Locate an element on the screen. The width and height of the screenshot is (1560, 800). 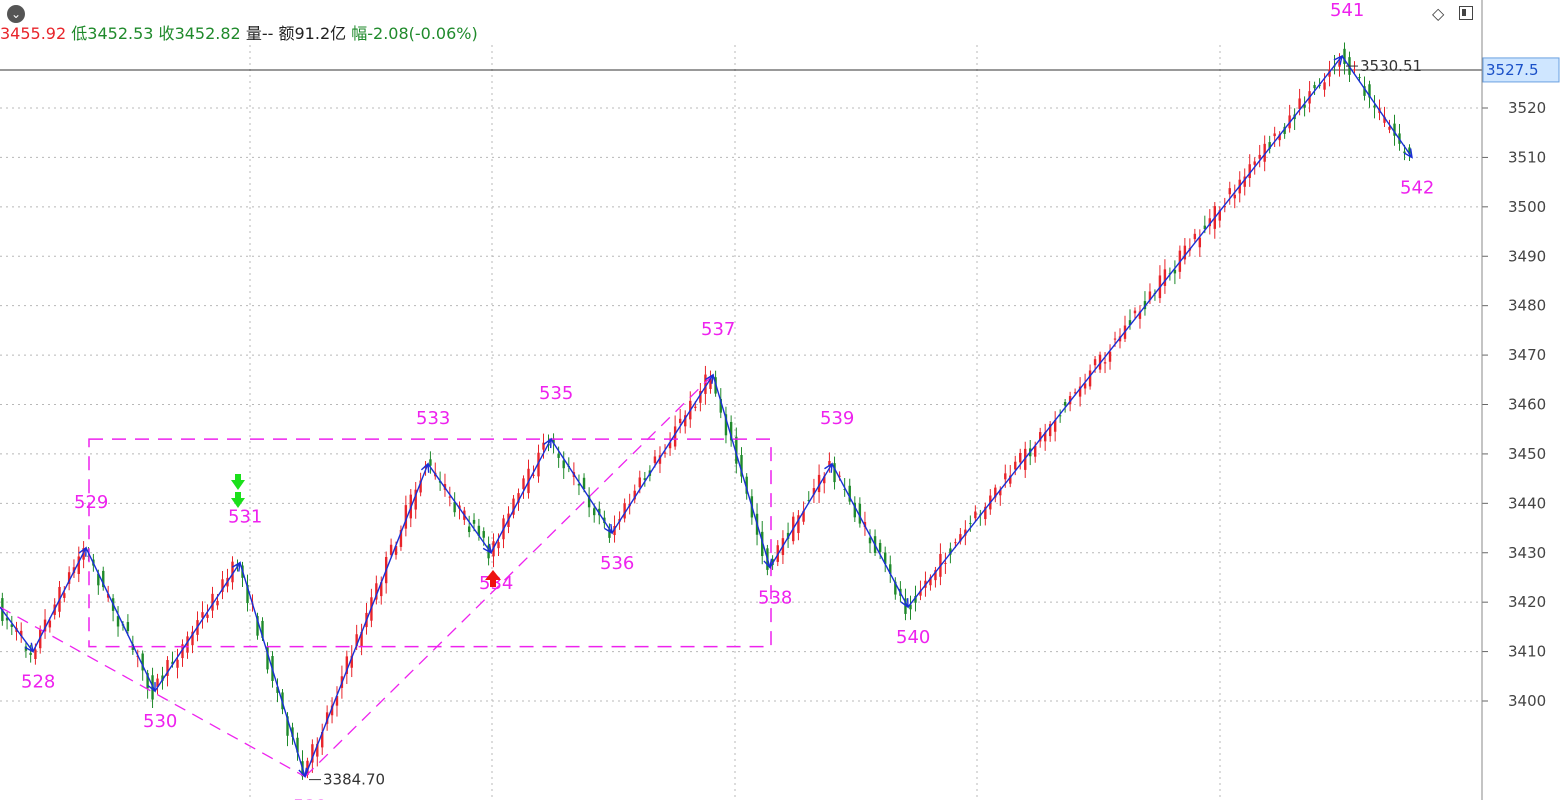
amount-value: 91.2亿 is located at coordinates (320, 33).